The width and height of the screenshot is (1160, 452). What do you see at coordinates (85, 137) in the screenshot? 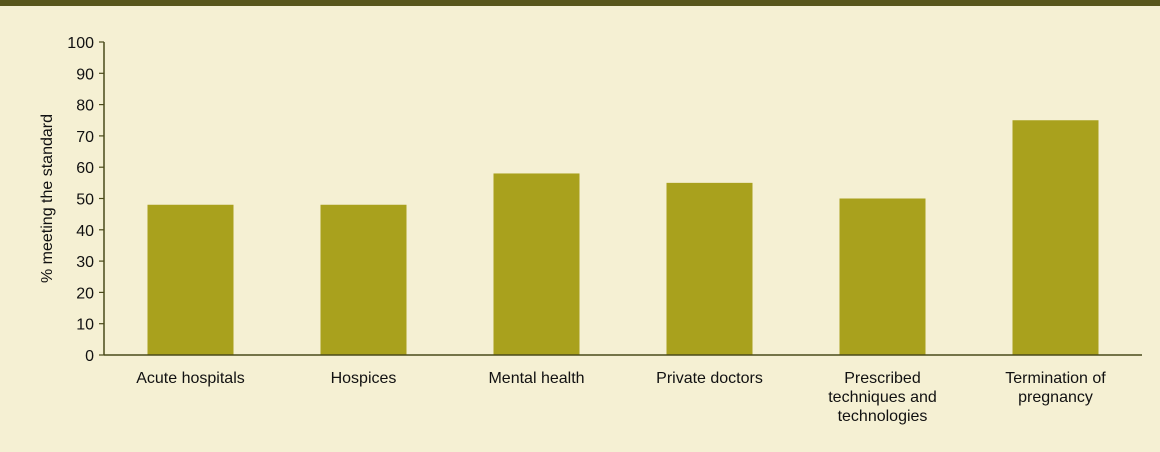
I see `y-tick-label: 70` at bounding box center [85, 137].